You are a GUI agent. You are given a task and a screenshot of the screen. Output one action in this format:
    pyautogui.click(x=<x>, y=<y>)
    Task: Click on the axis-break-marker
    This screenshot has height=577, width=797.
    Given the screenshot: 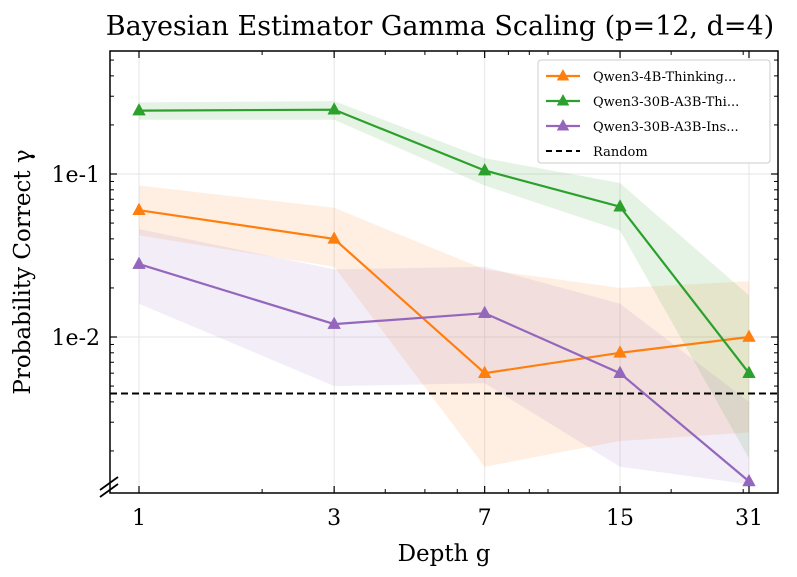 What is the action you would take?
    pyautogui.click(x=109, y=487)
    